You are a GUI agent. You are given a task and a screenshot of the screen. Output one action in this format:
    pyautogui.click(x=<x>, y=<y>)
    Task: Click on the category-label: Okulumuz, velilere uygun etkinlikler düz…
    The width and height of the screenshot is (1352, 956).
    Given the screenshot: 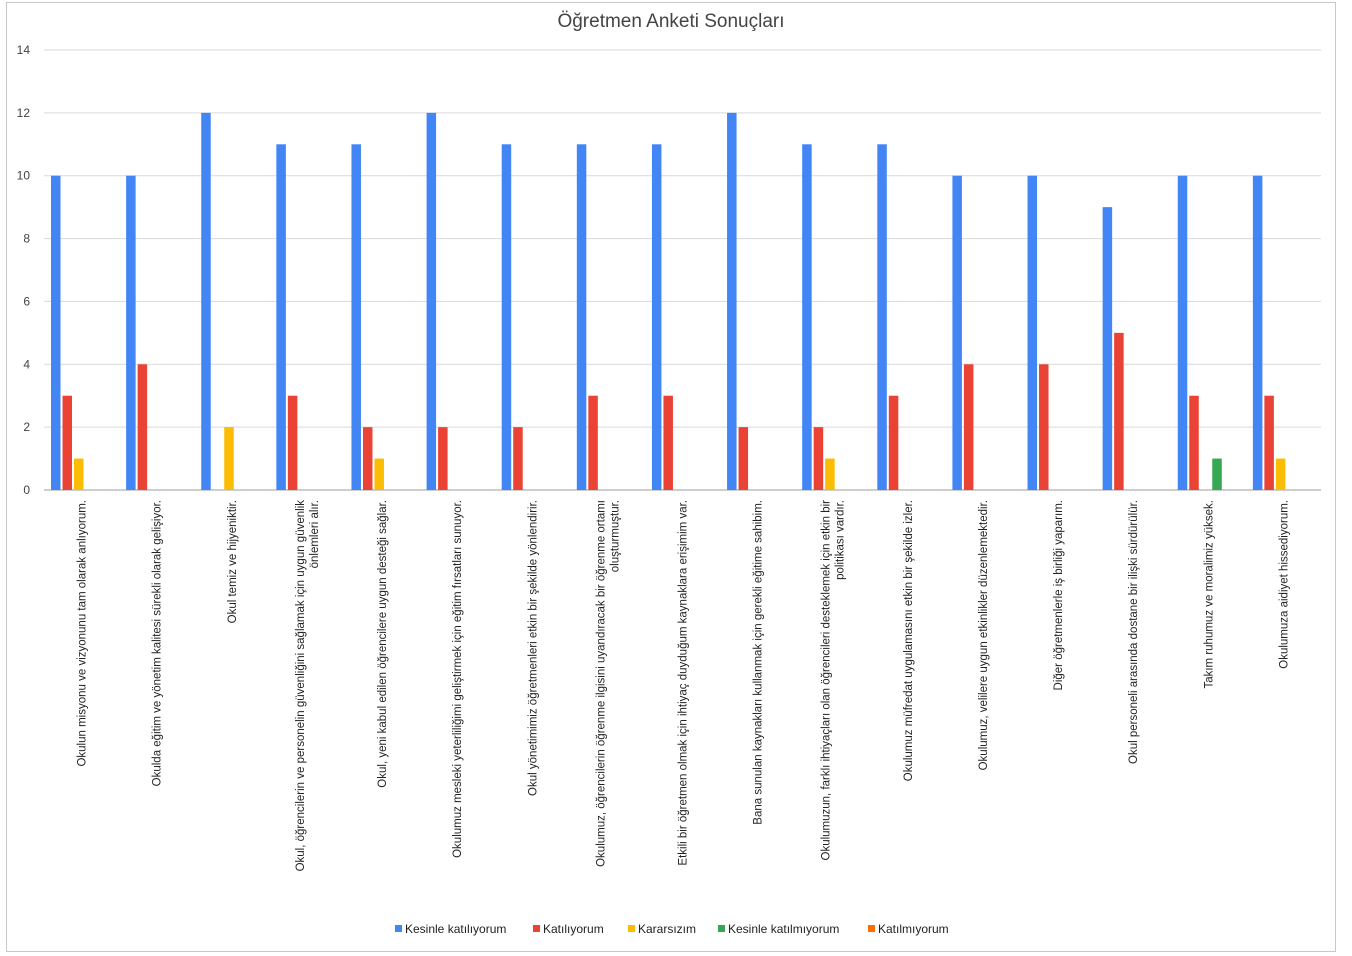 What is the action you would take?
    pyautogui.click(x=984, y=635)
    